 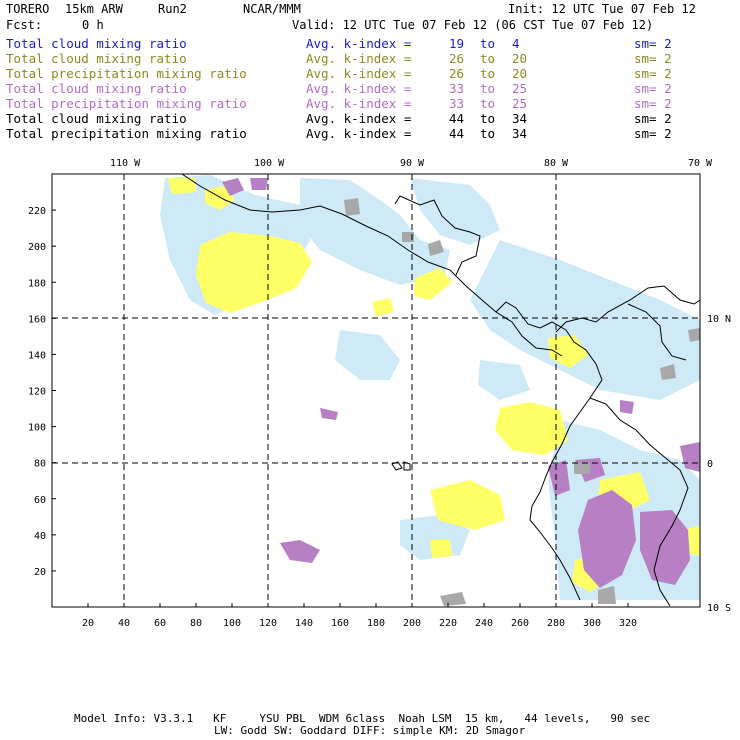 I want to click on header-center: NCAR/MMM, so click(x=272, y=9).